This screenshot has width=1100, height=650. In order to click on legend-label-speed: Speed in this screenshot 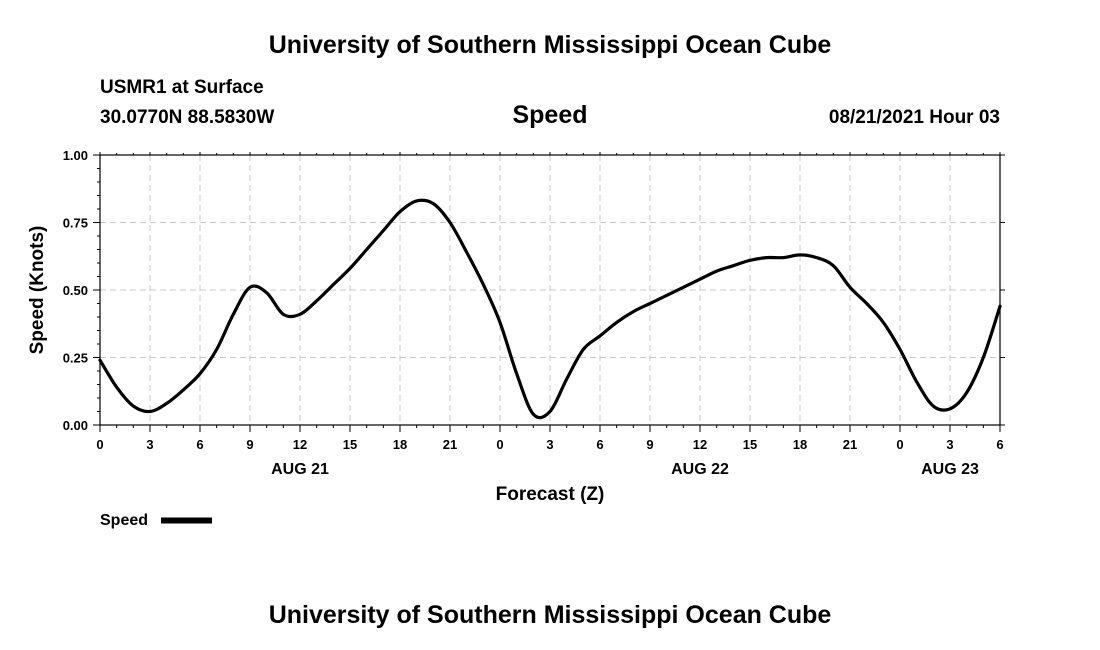, I will do `click(124, 520)`.